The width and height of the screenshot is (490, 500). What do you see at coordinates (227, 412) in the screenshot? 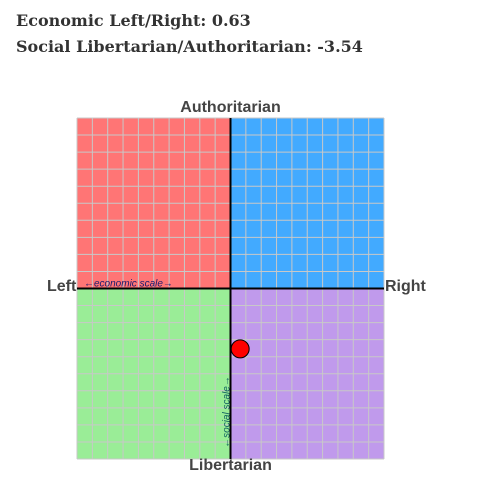
I see `scale-label: ←social scale→` at bounding box center [227, 412].